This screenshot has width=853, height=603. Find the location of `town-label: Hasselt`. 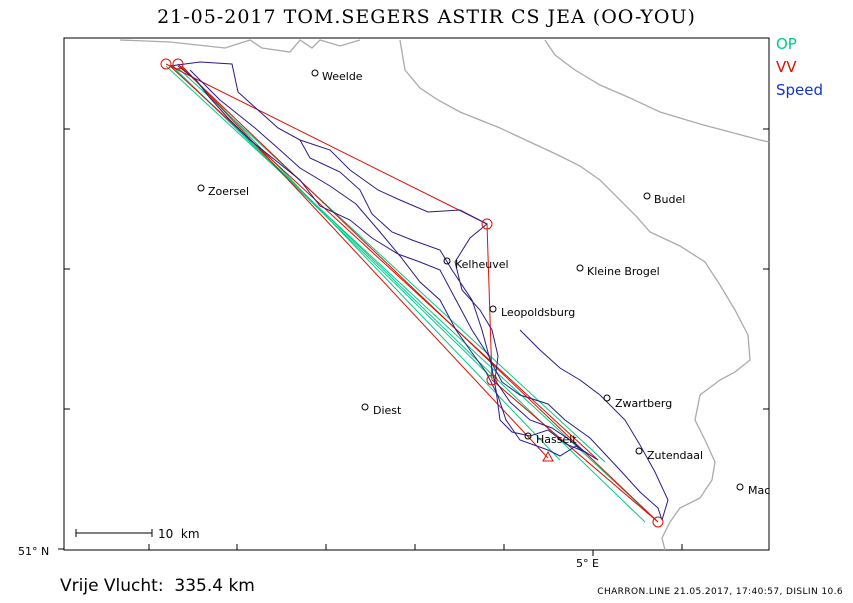

town-label: Hasselt is located at coordinates (556, 439).